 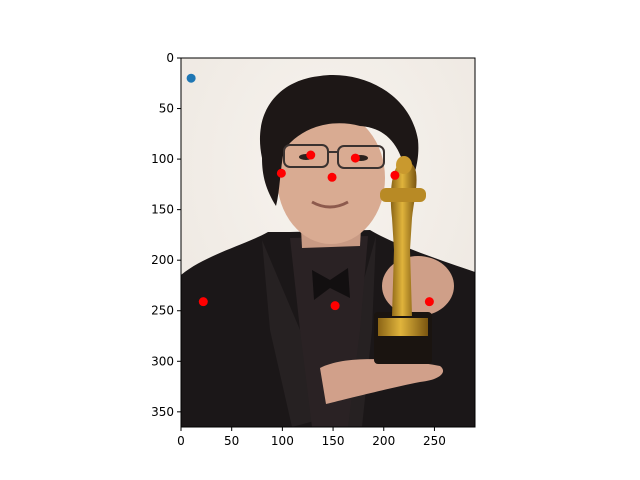 I want to click on y-tick-label: 300, so click(x=162, y=361).